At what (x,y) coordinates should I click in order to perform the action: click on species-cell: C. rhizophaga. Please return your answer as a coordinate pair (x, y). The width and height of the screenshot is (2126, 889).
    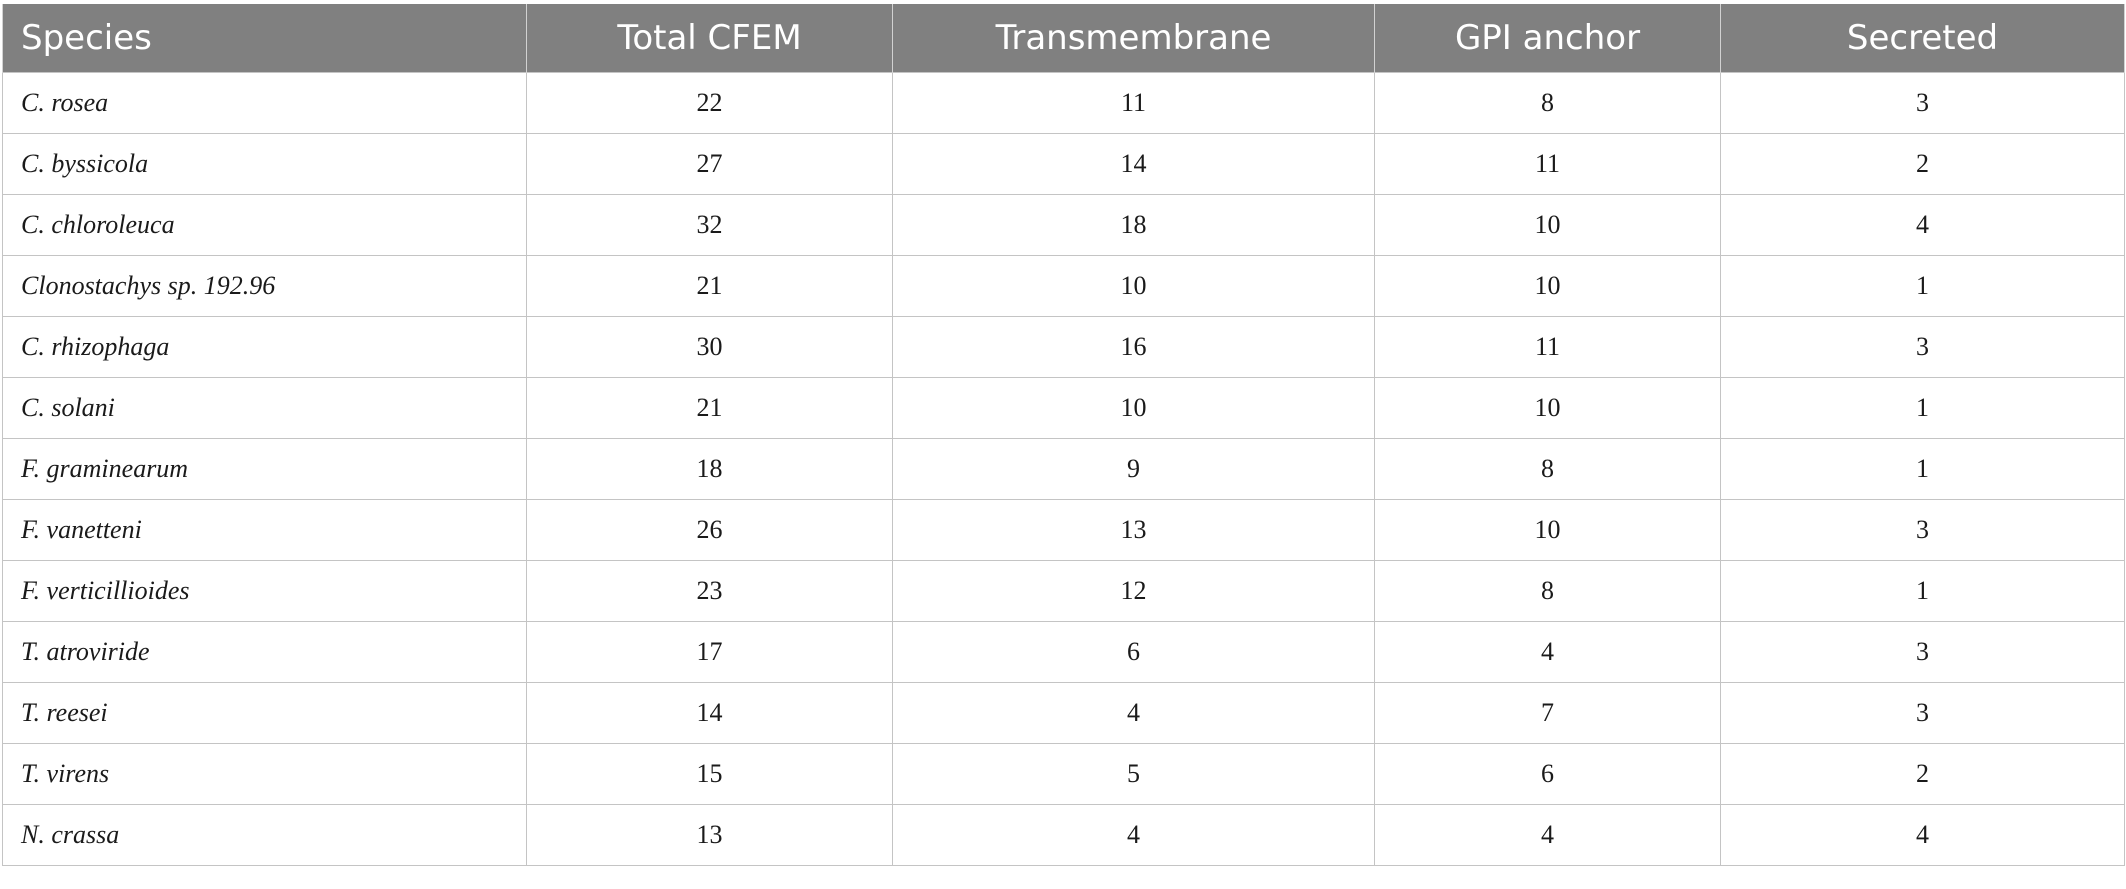
    Looking at the image, I should click on (264, 347).